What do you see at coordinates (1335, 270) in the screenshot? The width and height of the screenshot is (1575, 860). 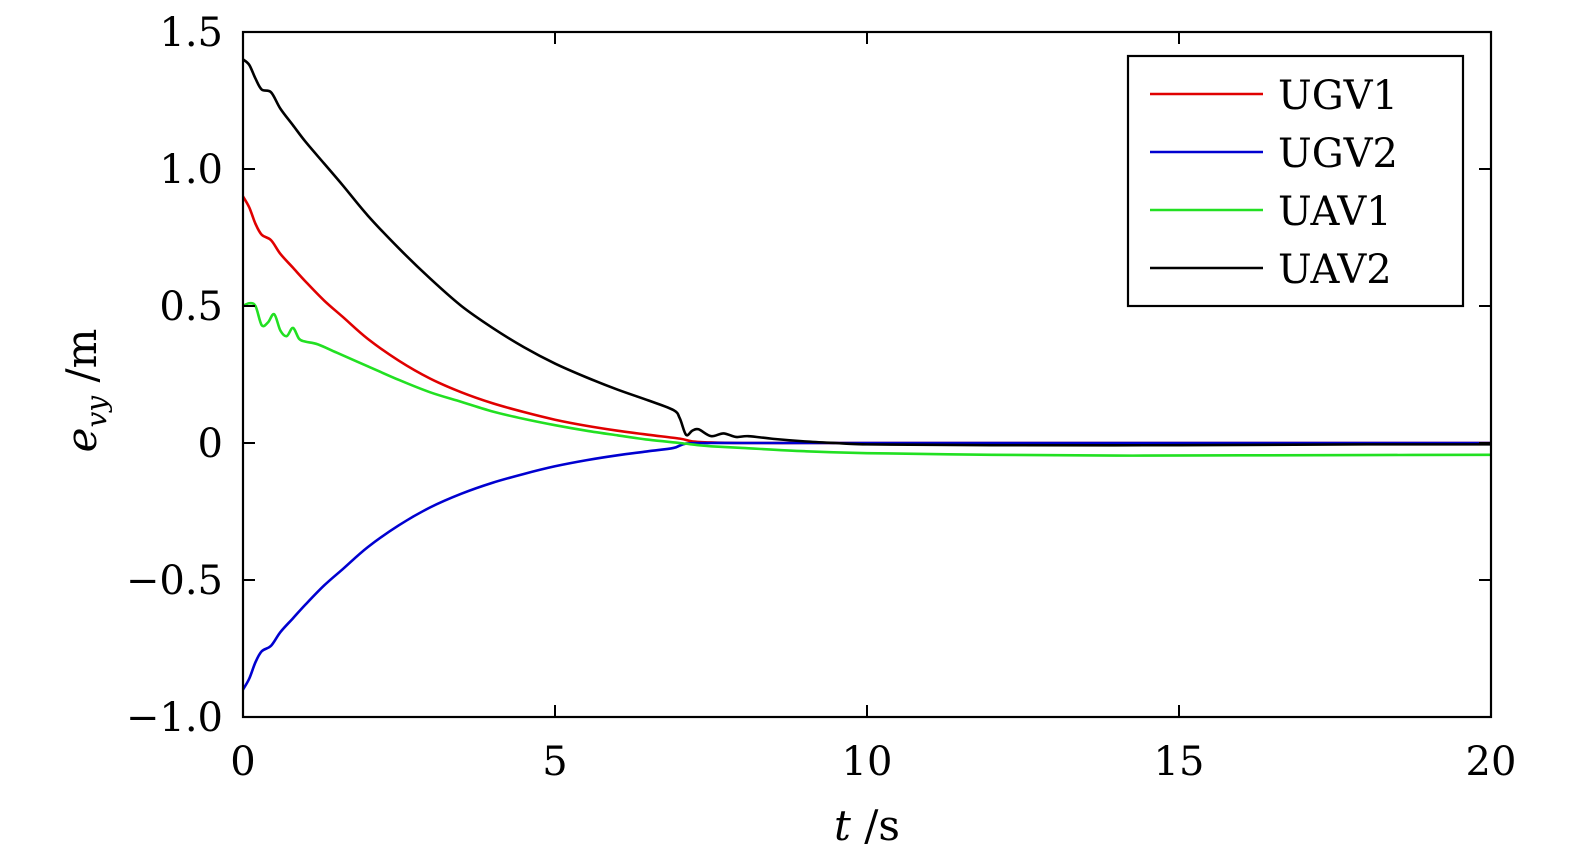 I see `legend-label-uav2: UAV2` at bounding box center [1335, 270].